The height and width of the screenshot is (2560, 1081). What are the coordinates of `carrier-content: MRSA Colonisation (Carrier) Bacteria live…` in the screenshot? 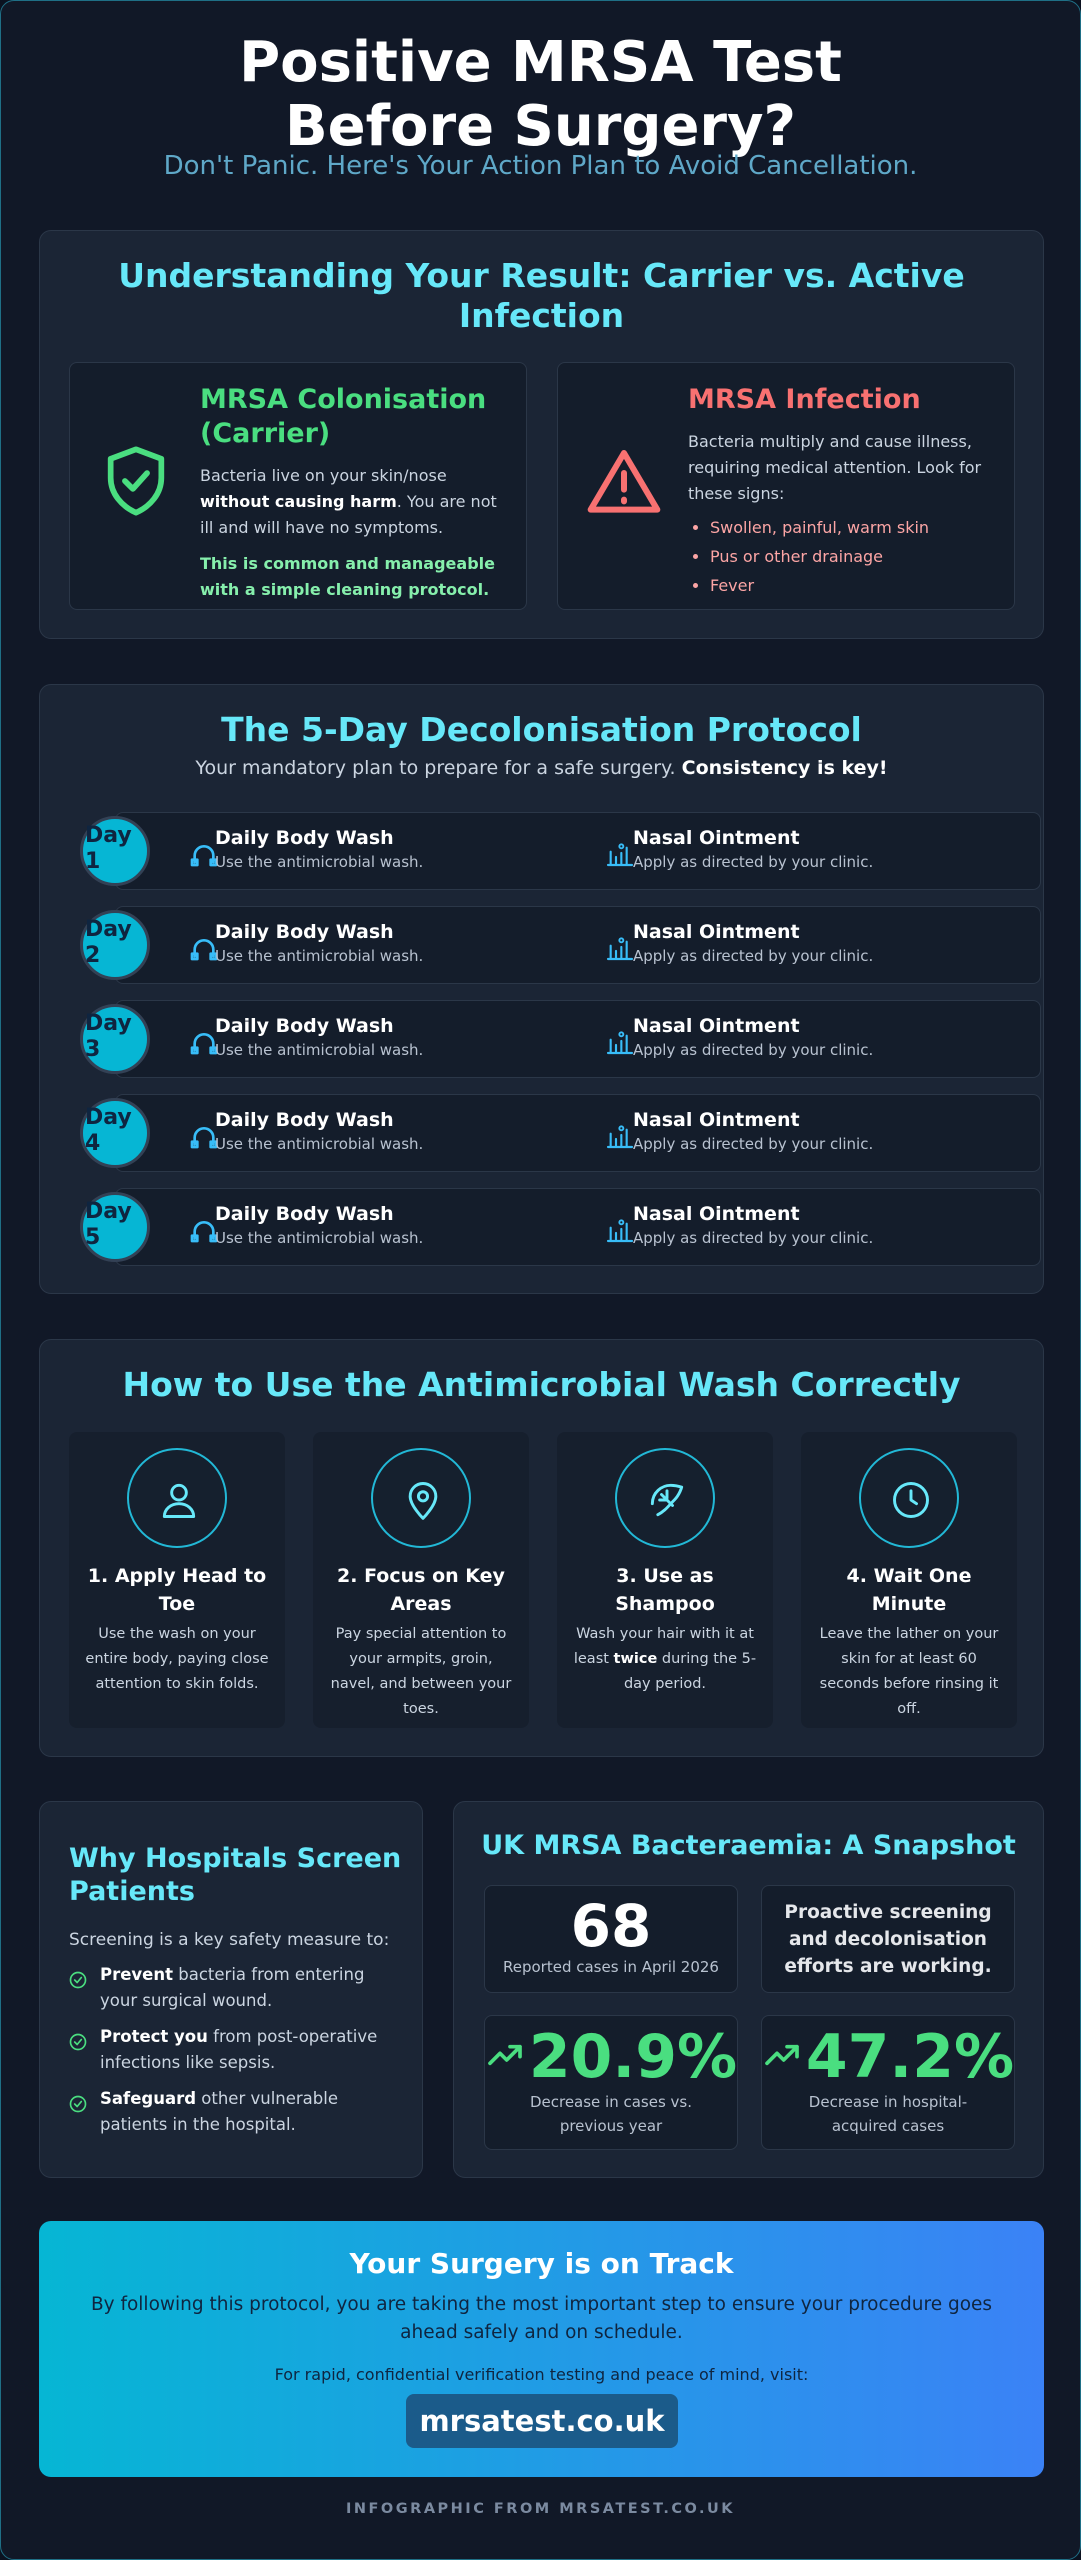 It's located at (355, 493).